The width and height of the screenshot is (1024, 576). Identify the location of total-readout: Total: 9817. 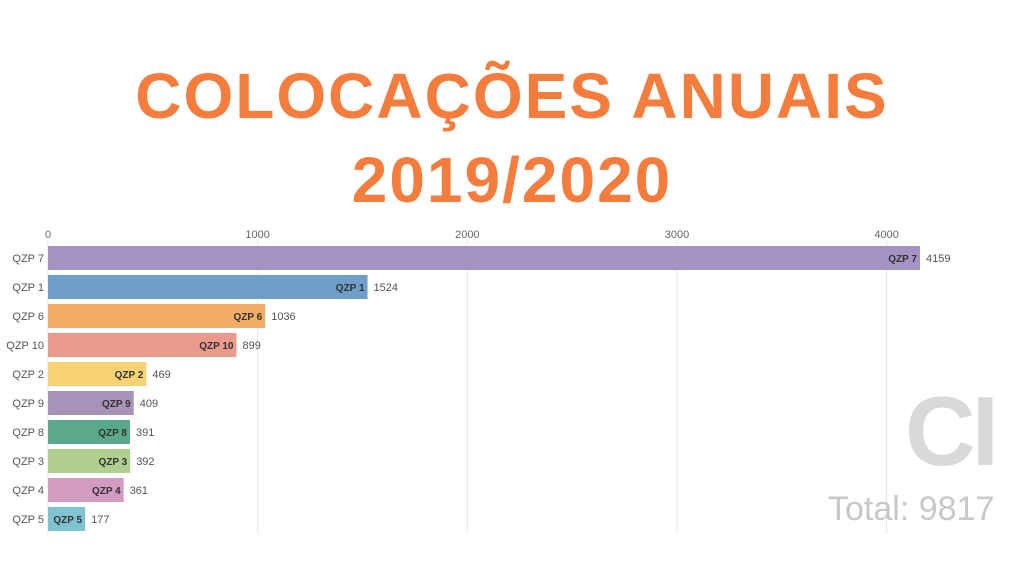
(911, 509).